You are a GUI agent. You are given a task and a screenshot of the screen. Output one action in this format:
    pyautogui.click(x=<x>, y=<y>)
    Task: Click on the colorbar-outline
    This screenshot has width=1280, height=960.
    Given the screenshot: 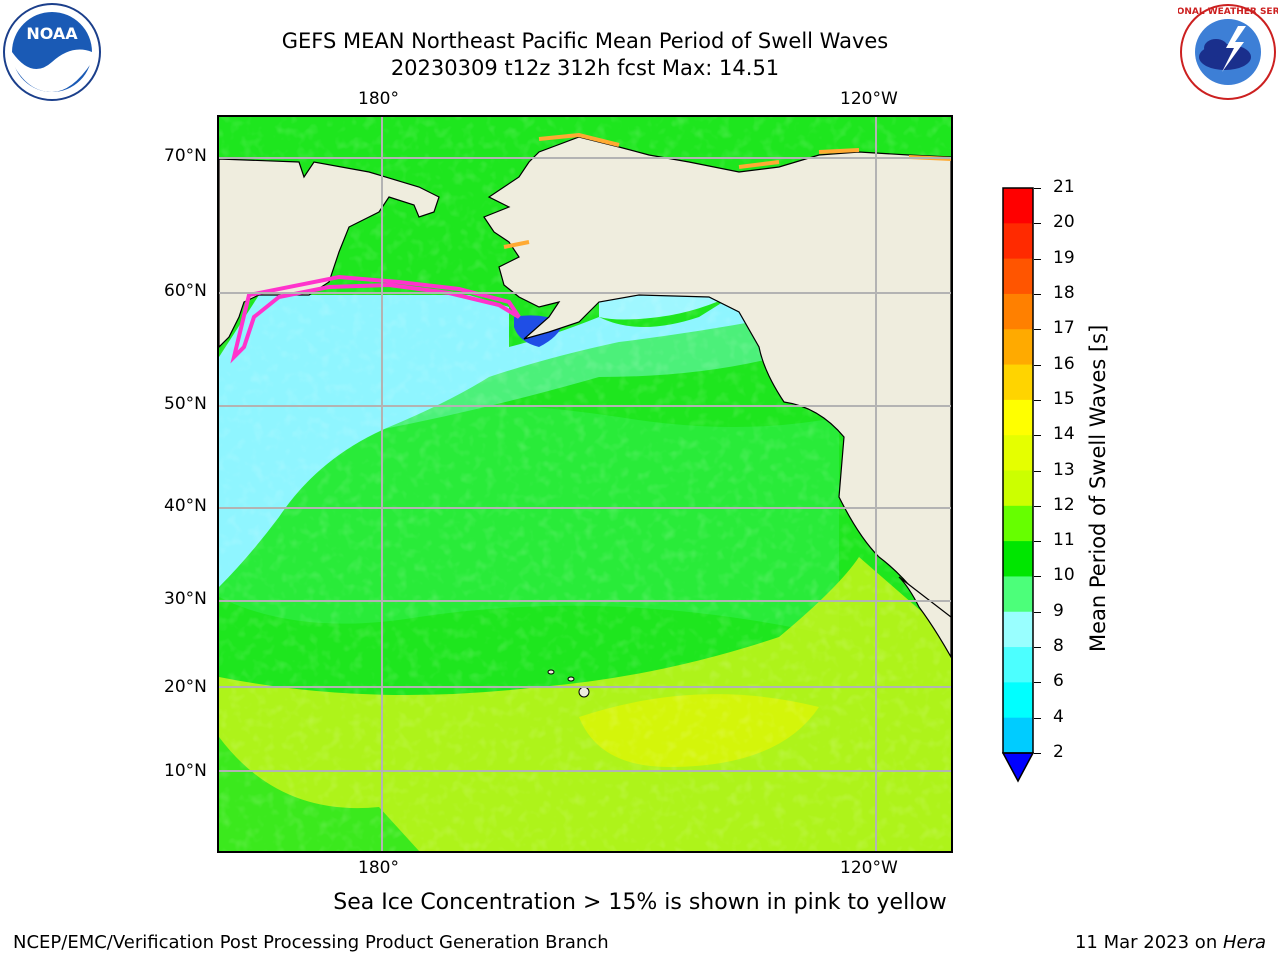 What is the action you would take?
    pyautogui.click(x=1018, y=470)
    